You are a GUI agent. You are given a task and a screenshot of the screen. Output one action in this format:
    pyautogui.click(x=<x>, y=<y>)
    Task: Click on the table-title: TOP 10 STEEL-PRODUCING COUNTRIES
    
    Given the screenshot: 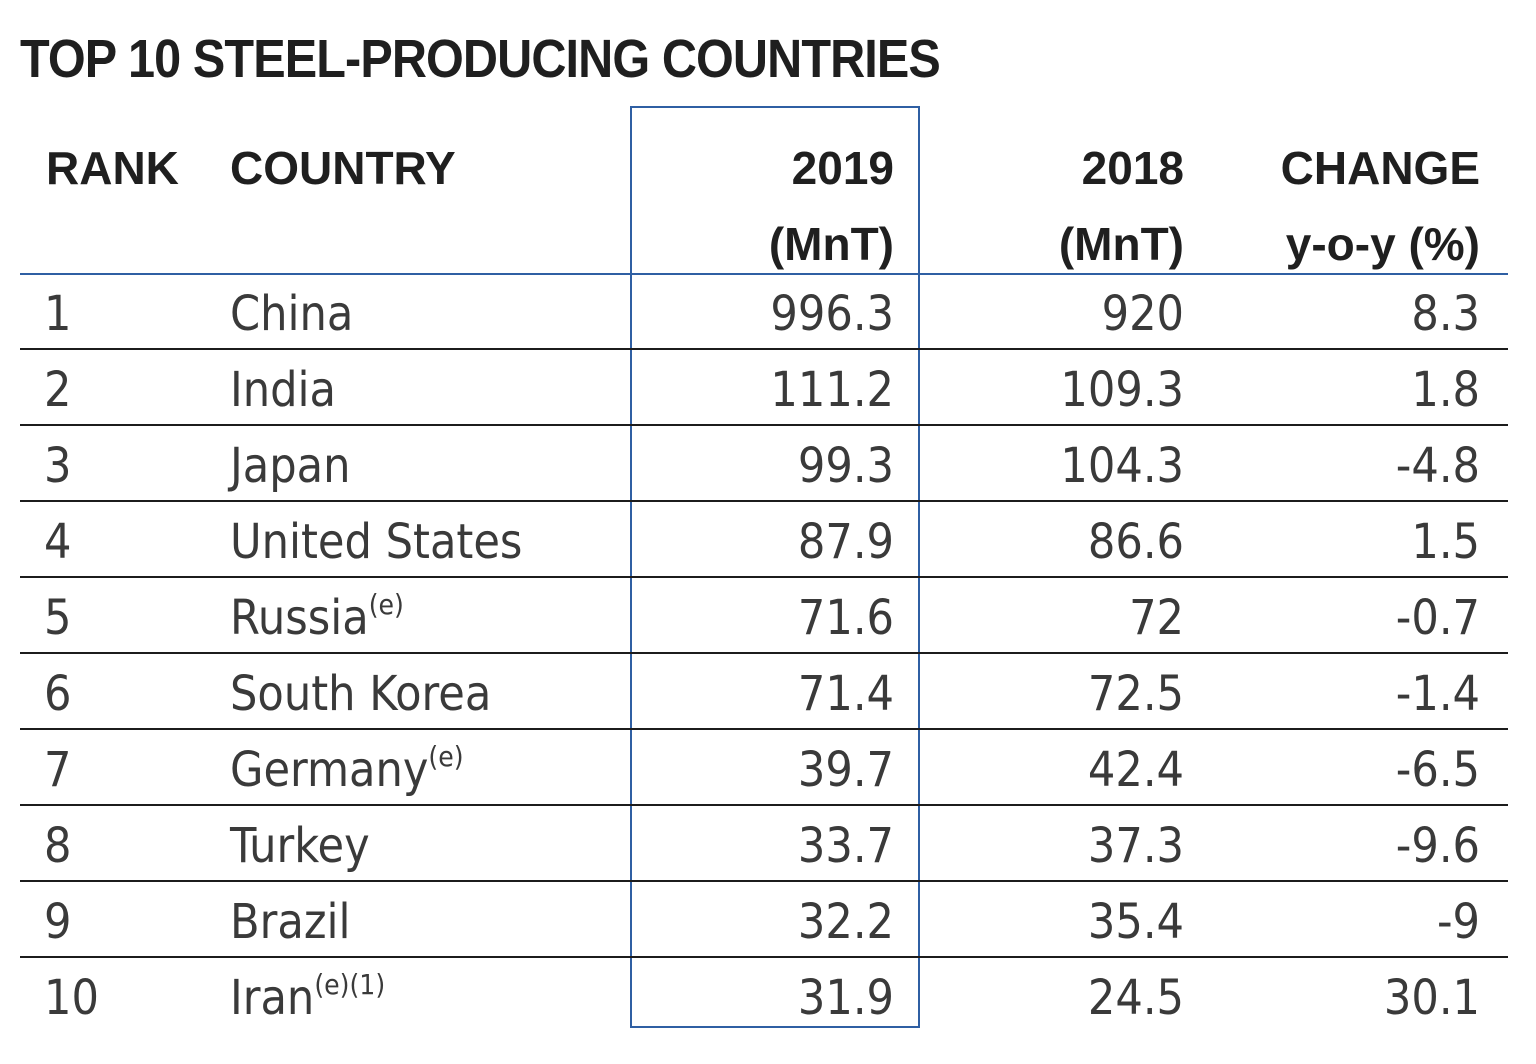 What is the action you would take?
    pyautogui.click(x=480, y=59)
    